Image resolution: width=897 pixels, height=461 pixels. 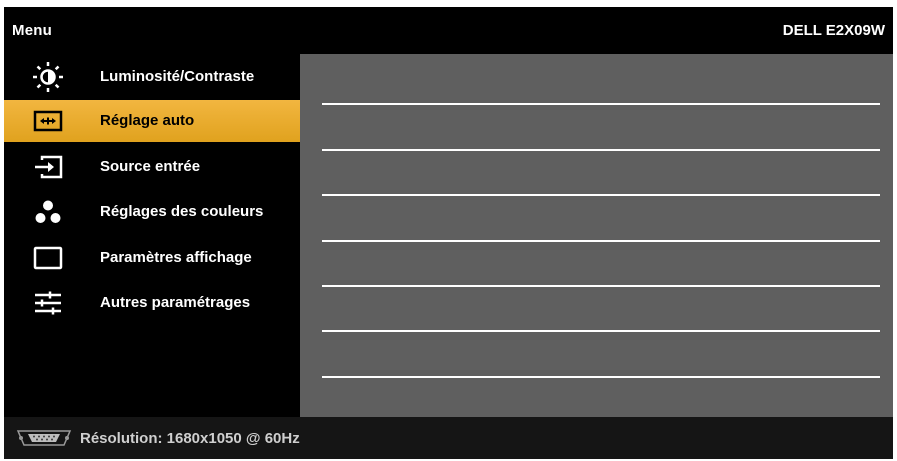 I want to click on menu-label-auto-adjust: Réglage auto, so click(x=147, y=120).